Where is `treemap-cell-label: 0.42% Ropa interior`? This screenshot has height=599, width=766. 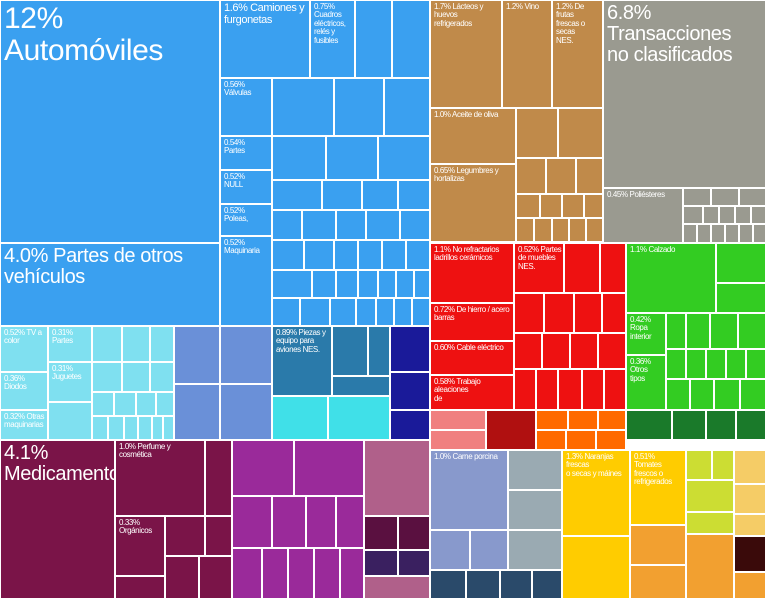
treemap-cell-label: 0.42% Ropa interior is located at coordinates (641, 328).